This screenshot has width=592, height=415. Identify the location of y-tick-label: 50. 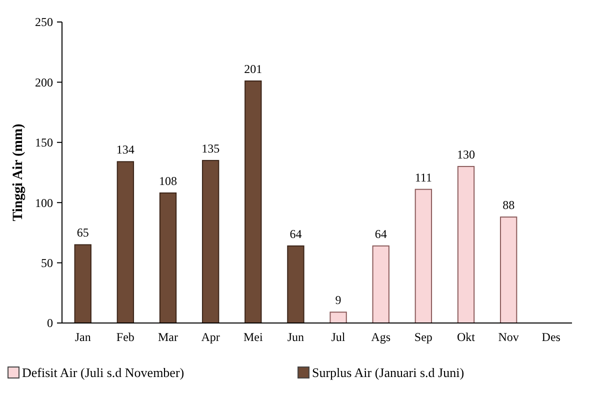
(47, 263).